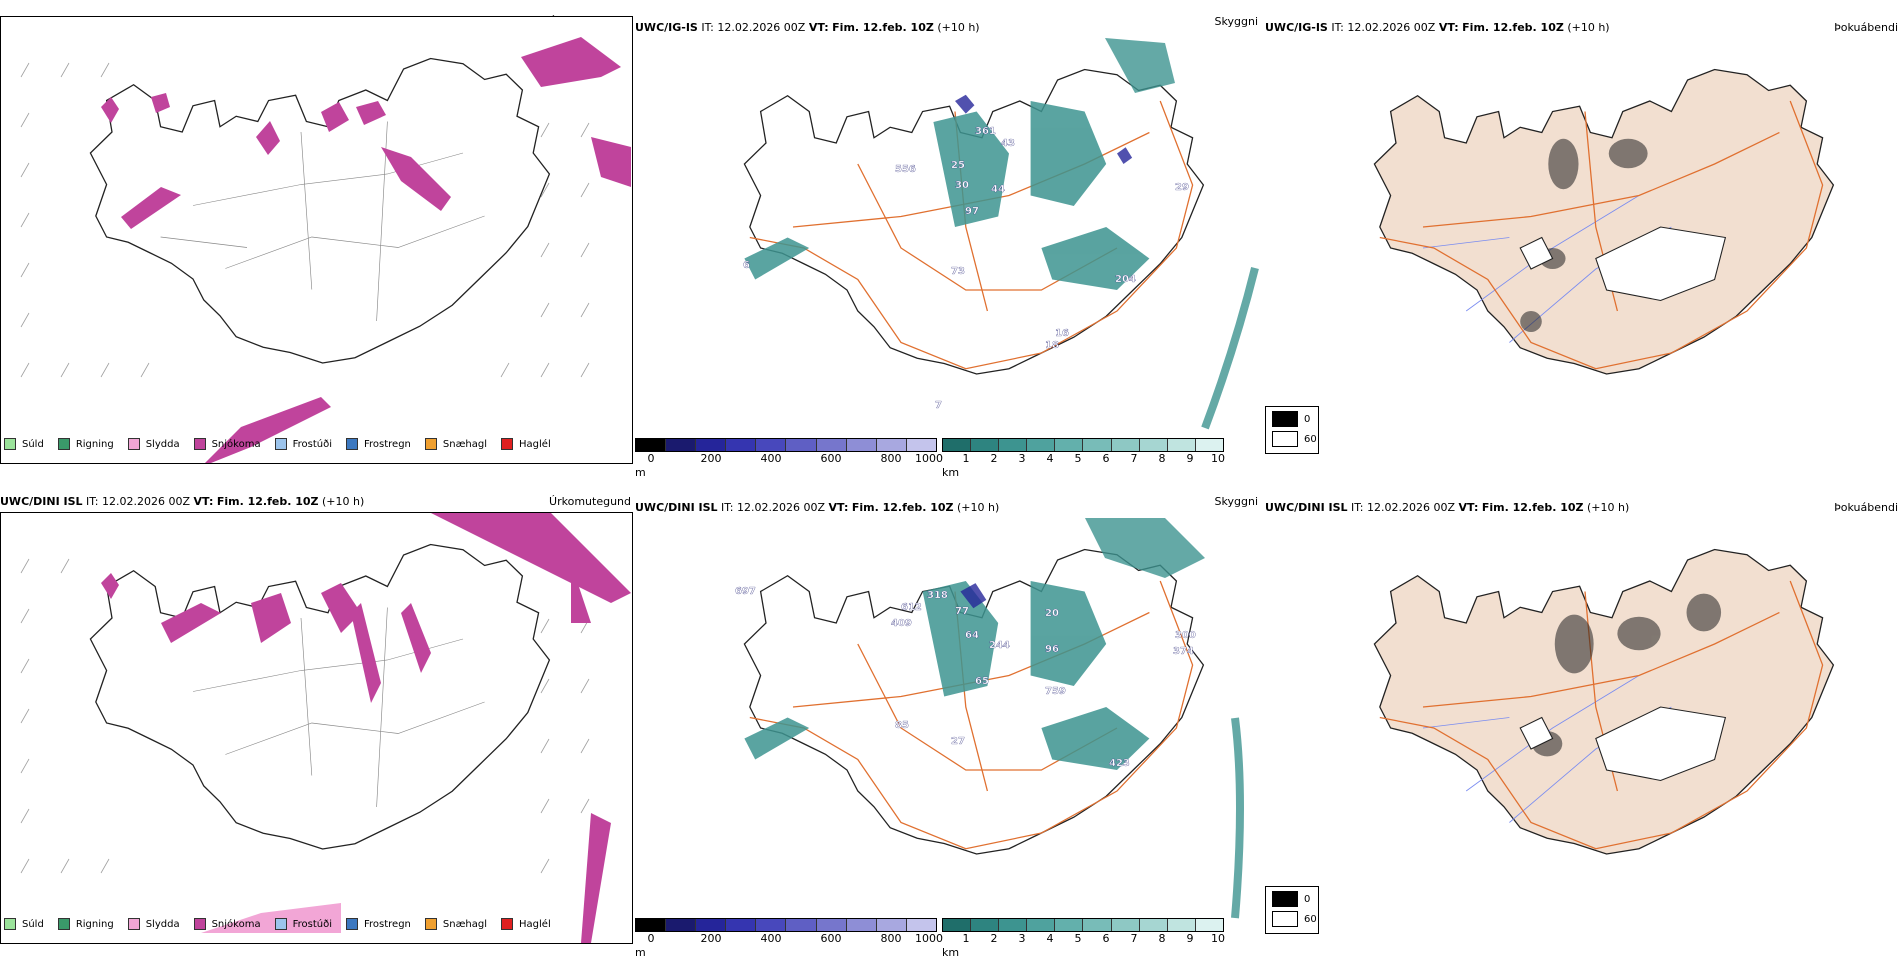 This screenshot has height=959, width=1900. What do you see at coordinates (1125, 279) in the screenshot?
I see `map-label: 204` at bounding box center [1125, 279].